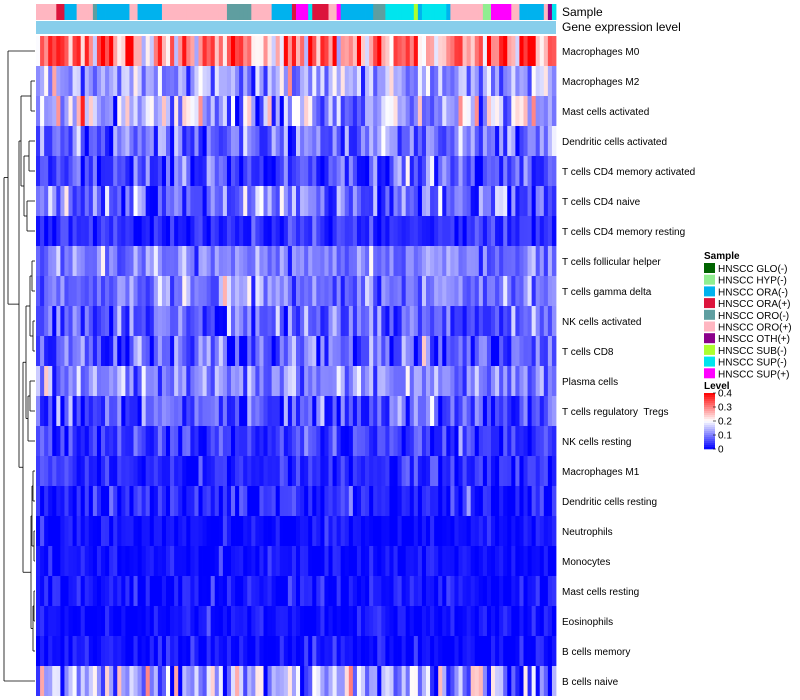  I want to click on heatmap-cell-dendritic-cells-resting, so click(546, 501).